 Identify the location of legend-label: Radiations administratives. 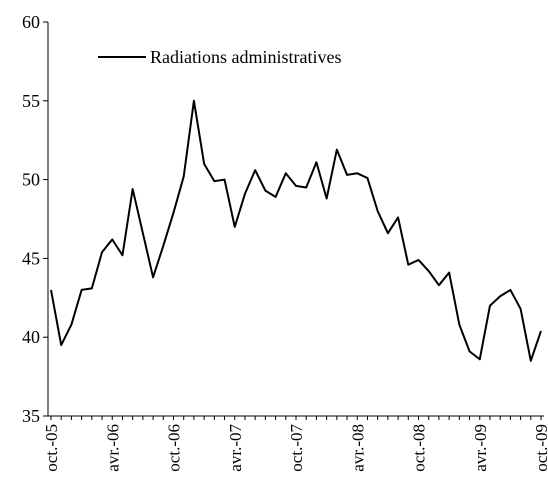
(245, 57).